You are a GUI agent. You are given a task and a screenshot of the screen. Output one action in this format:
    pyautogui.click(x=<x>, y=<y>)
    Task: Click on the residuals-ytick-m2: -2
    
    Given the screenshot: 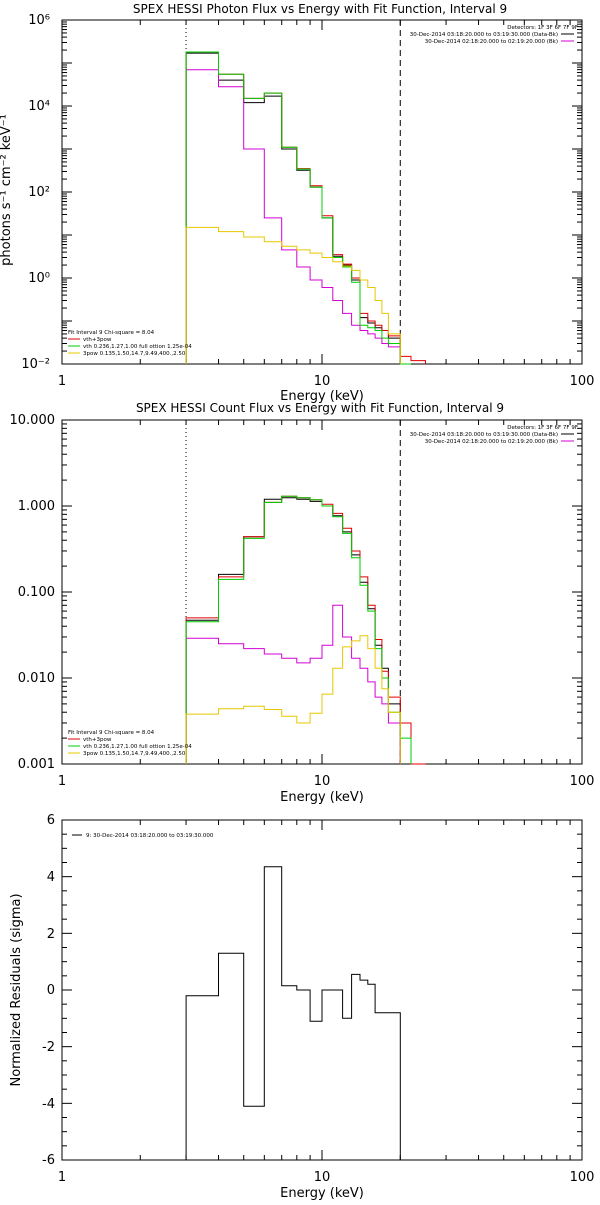 What is the action you would take?
    pyautogui.click(x=48, y=1047)
    